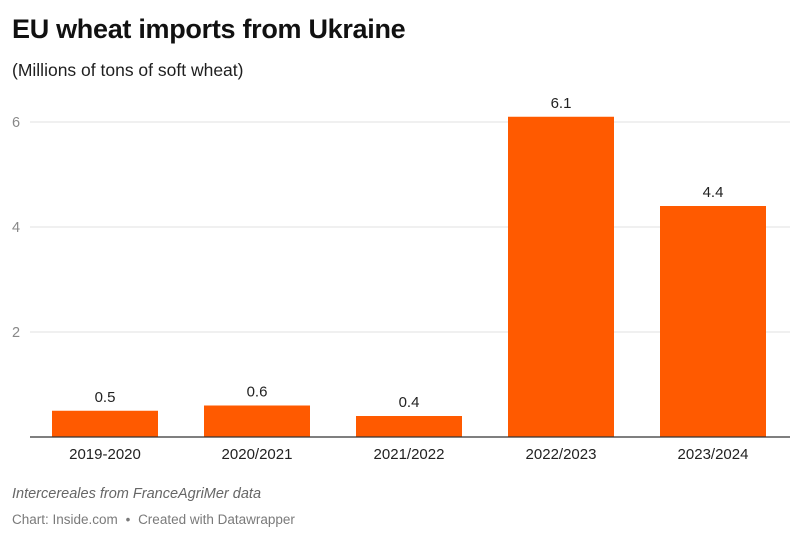 Image resolution: width=800 pixels, height=542 pixels. I want to click on y-tick-label: 2, so click(16, 333).